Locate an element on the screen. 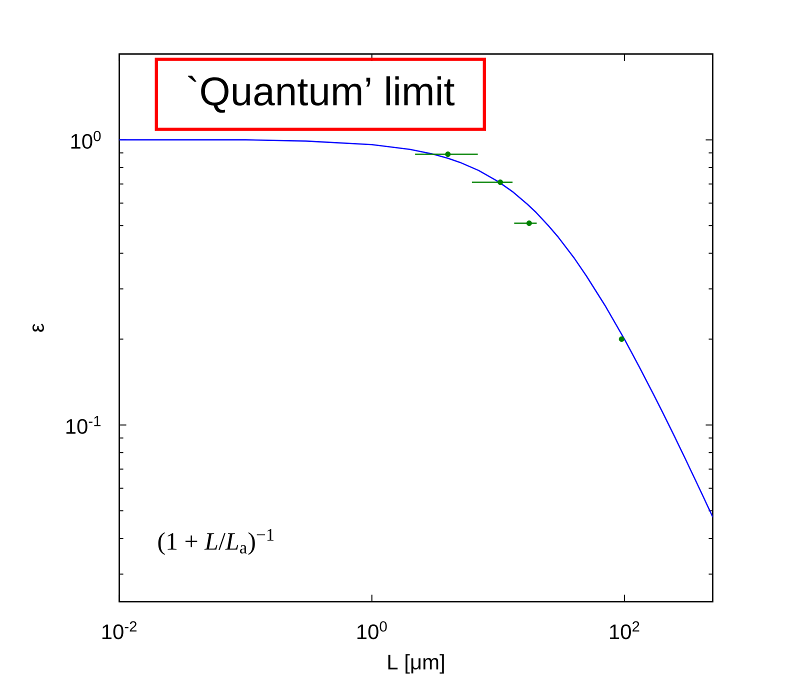 The height and width of the screenshot is (681, 787). y-tick-label: 10$^{-1}$ is located at coordinates (83, 425).